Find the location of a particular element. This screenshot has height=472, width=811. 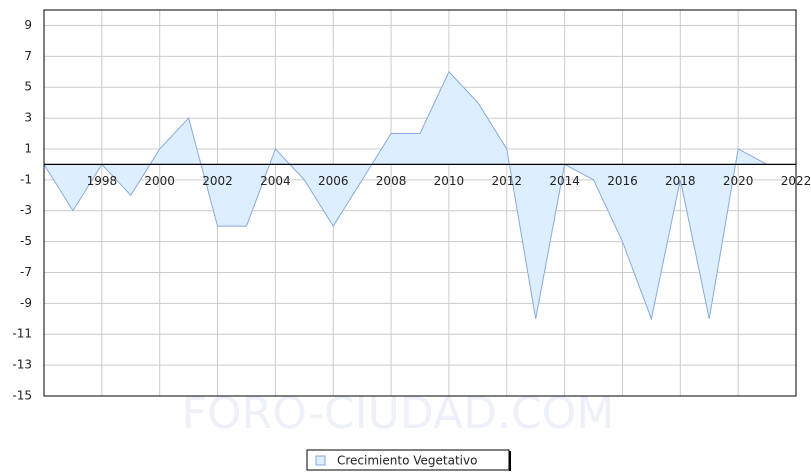

y-tick-label: 1 is located at coordinates (28, 148).